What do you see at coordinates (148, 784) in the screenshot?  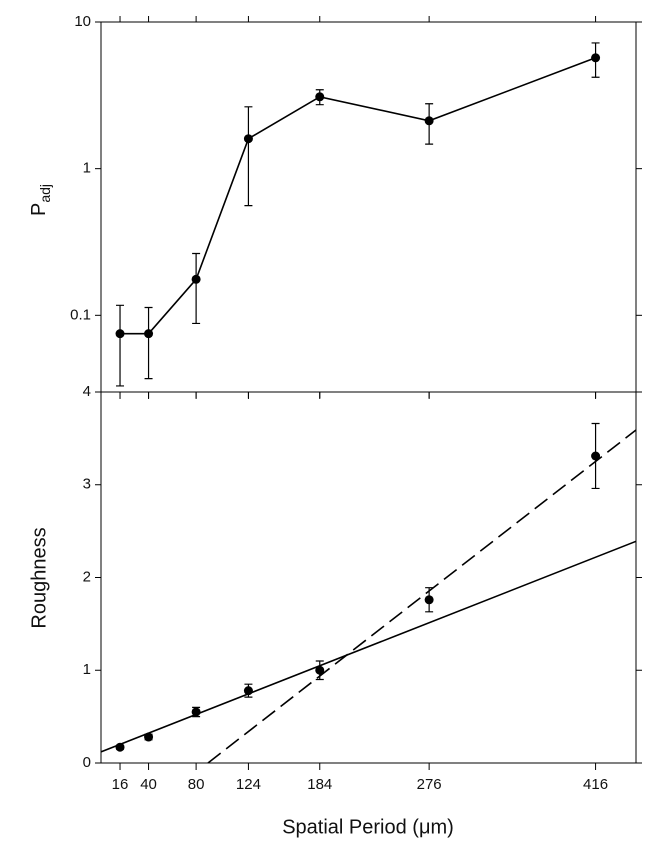 I see `x-tick-label: 40` at bounding box center [148, 784].